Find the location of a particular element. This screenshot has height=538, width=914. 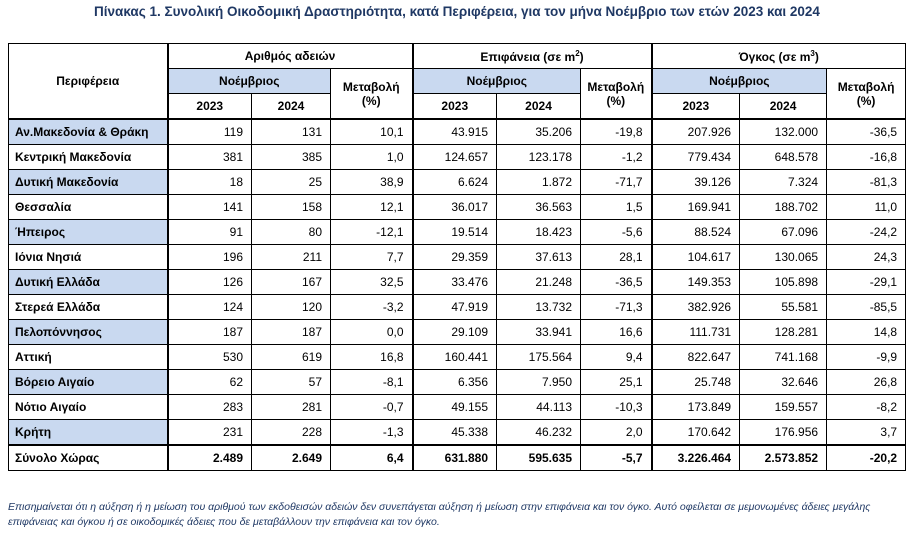

cell-pc: -8,1 is located at coordinates (371, 382).